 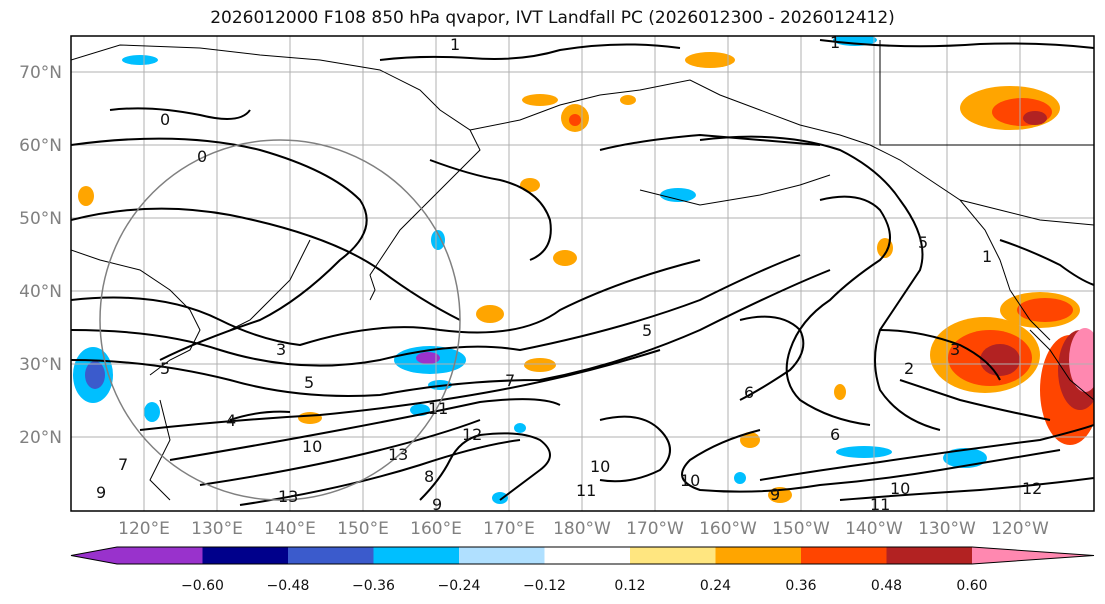 What do you see at coordinates (429, 476) in the screenshot?
I see `contour-label: 8` at bounding box center [429, 476].